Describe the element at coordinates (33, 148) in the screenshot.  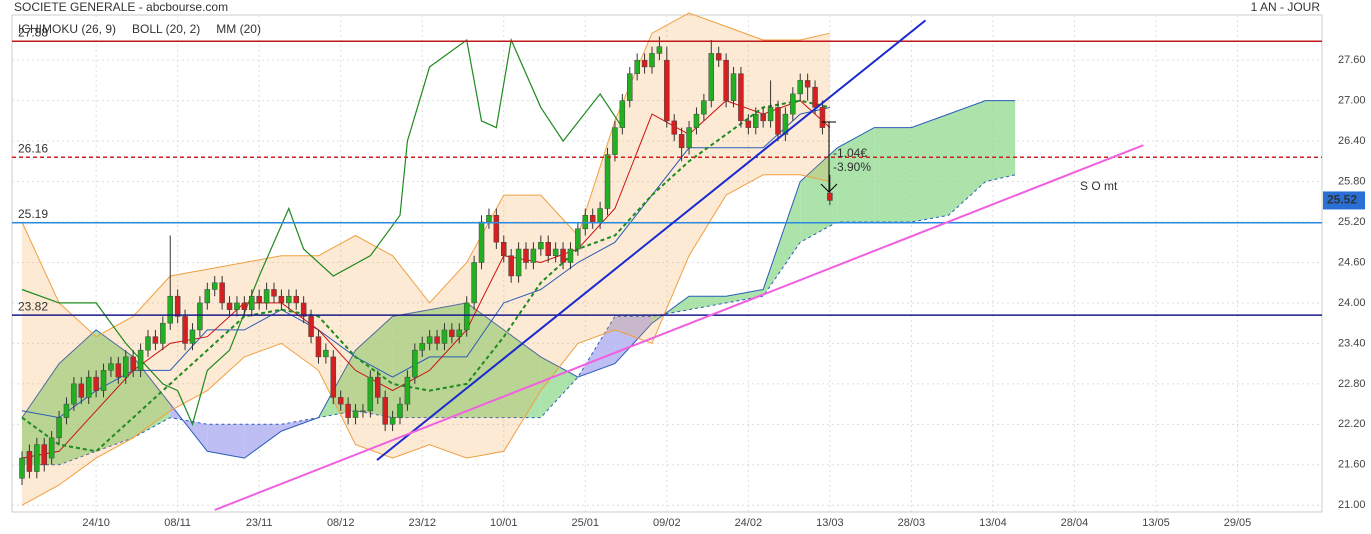
I see `level-label: 26.16` at that location.